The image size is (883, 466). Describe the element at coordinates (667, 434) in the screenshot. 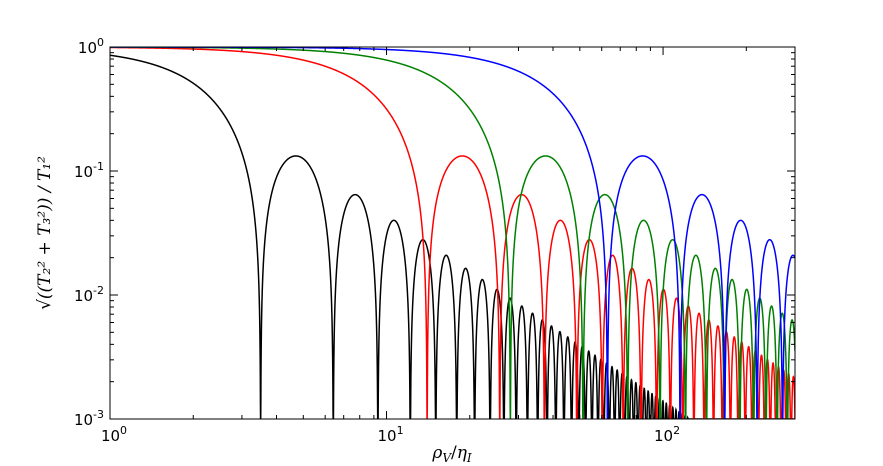

I see `x-tick-label: 10²` at that location.